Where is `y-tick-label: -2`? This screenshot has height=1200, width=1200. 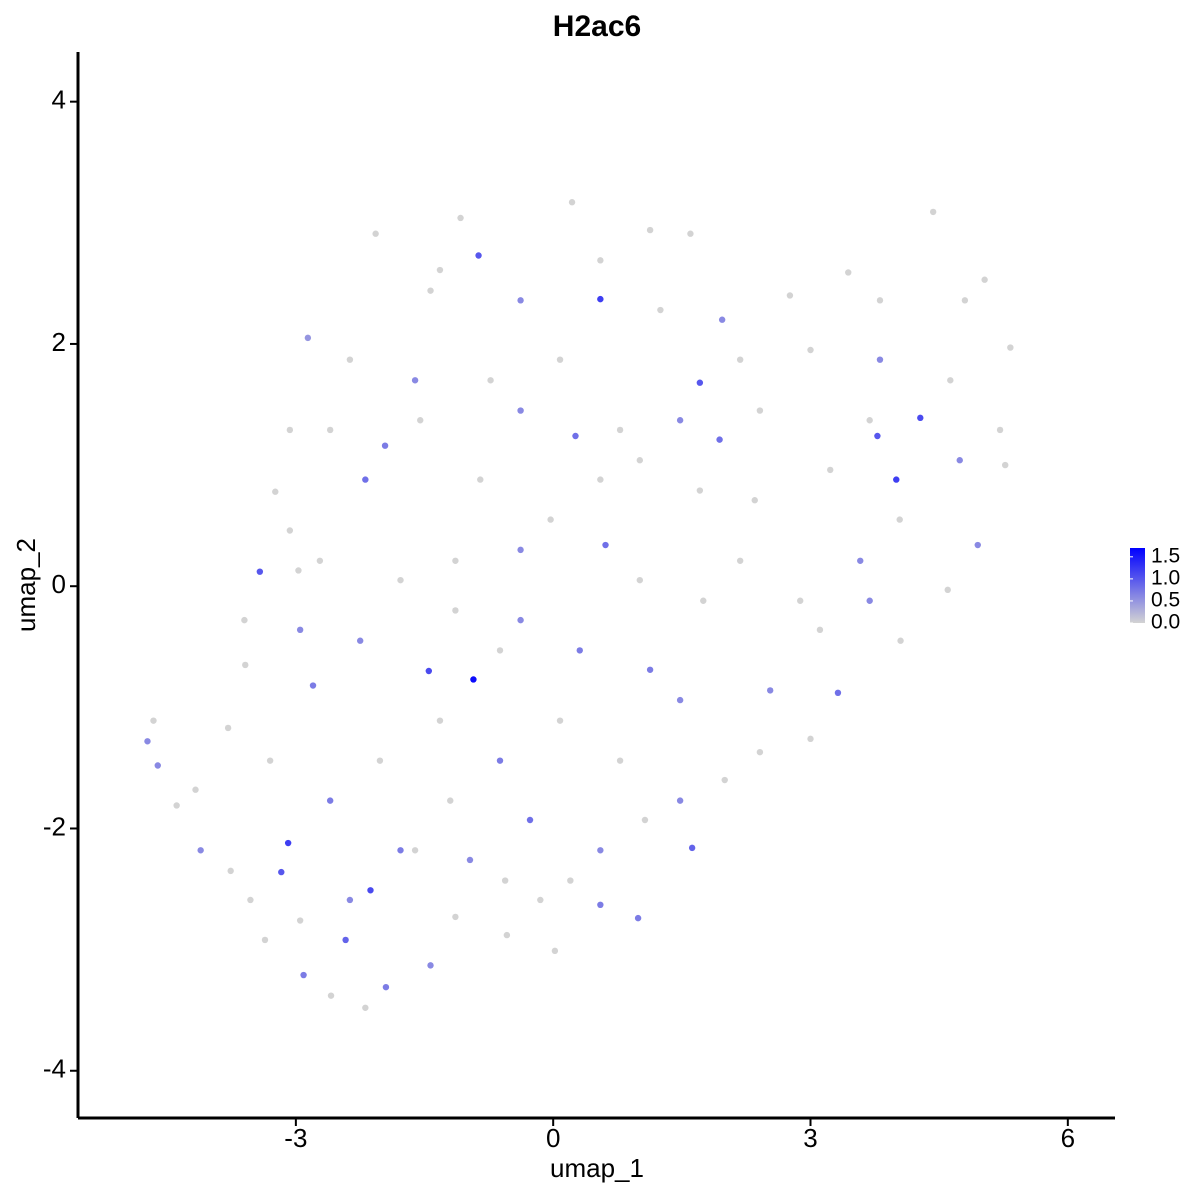
y-tick-label: -2 is located at coordinates (54, 826).